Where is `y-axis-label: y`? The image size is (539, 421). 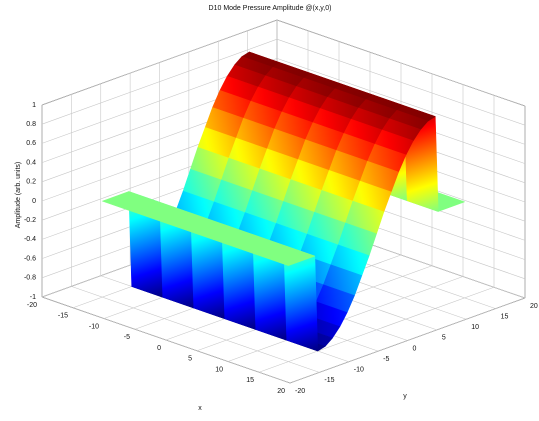
y-axis-label: y is located at coordinates (405, 396).